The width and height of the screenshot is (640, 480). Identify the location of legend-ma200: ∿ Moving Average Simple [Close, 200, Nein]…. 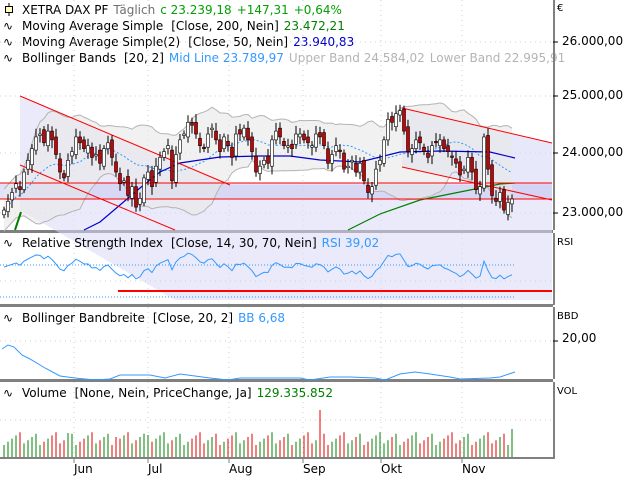
(286, 26).